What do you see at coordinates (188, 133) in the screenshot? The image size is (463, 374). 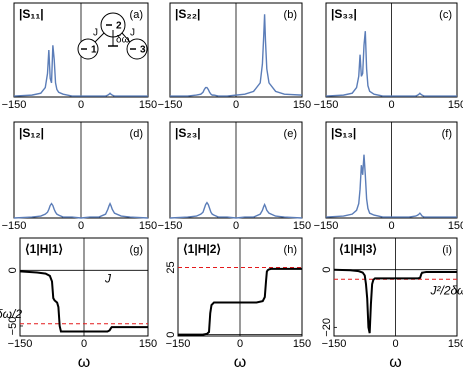 I see `panel-title: |S₂₃|` at bounding box center [188, 133].